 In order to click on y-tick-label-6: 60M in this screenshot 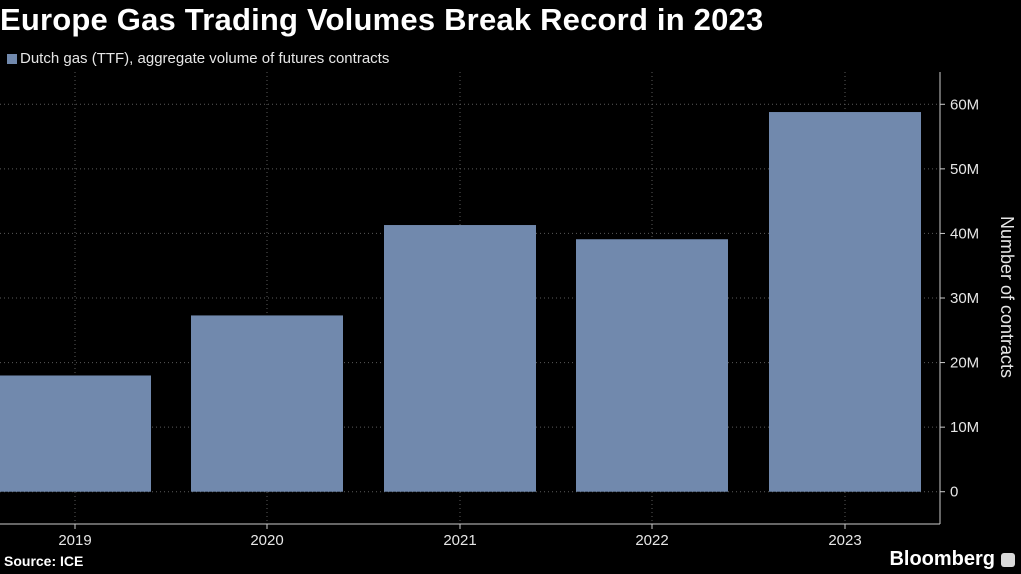, I will do `click(964, 104)`.